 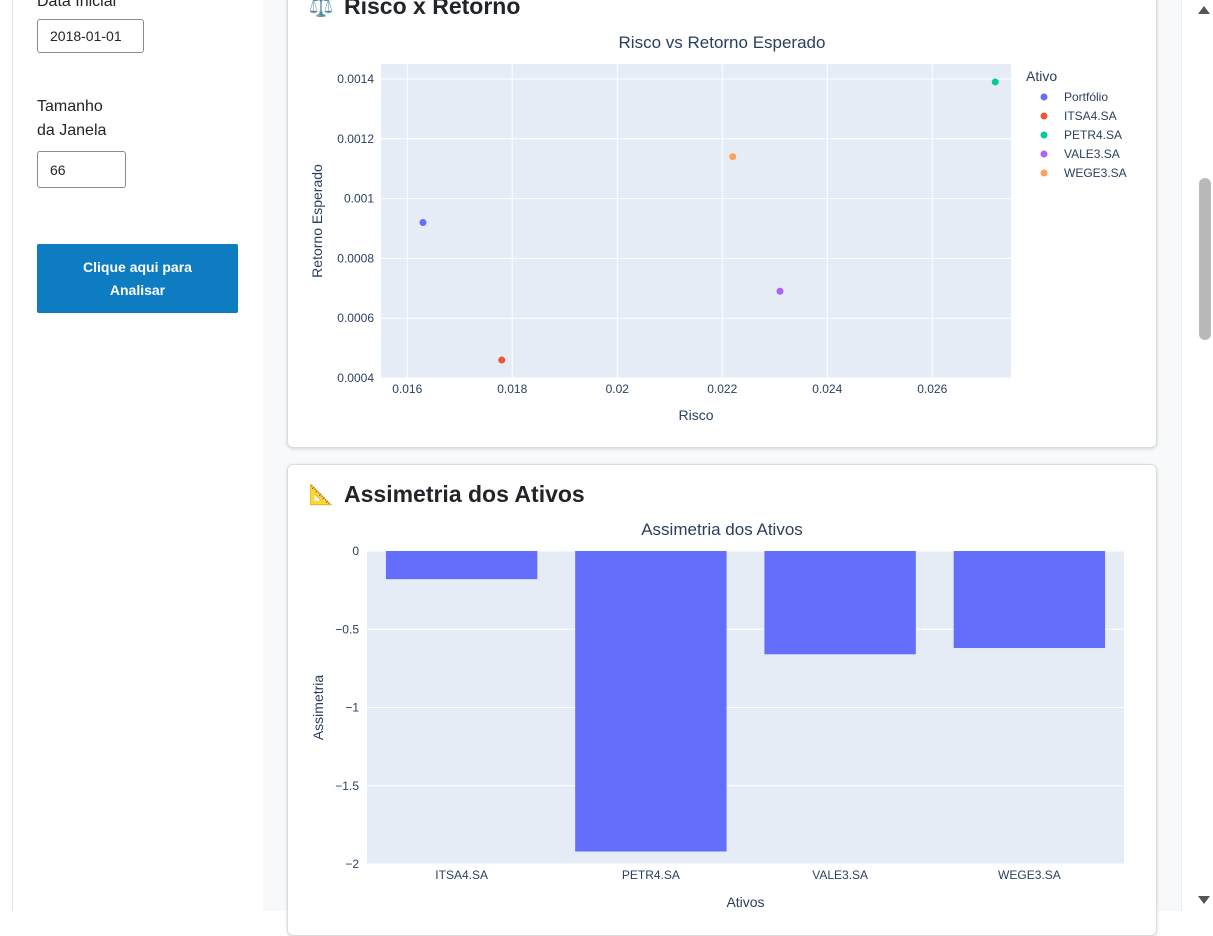 What do you see at coordinates (359, 199) in the screenshot?
I see `scatter-y-tick-label: 0.001` at bounding box center [359, 199].